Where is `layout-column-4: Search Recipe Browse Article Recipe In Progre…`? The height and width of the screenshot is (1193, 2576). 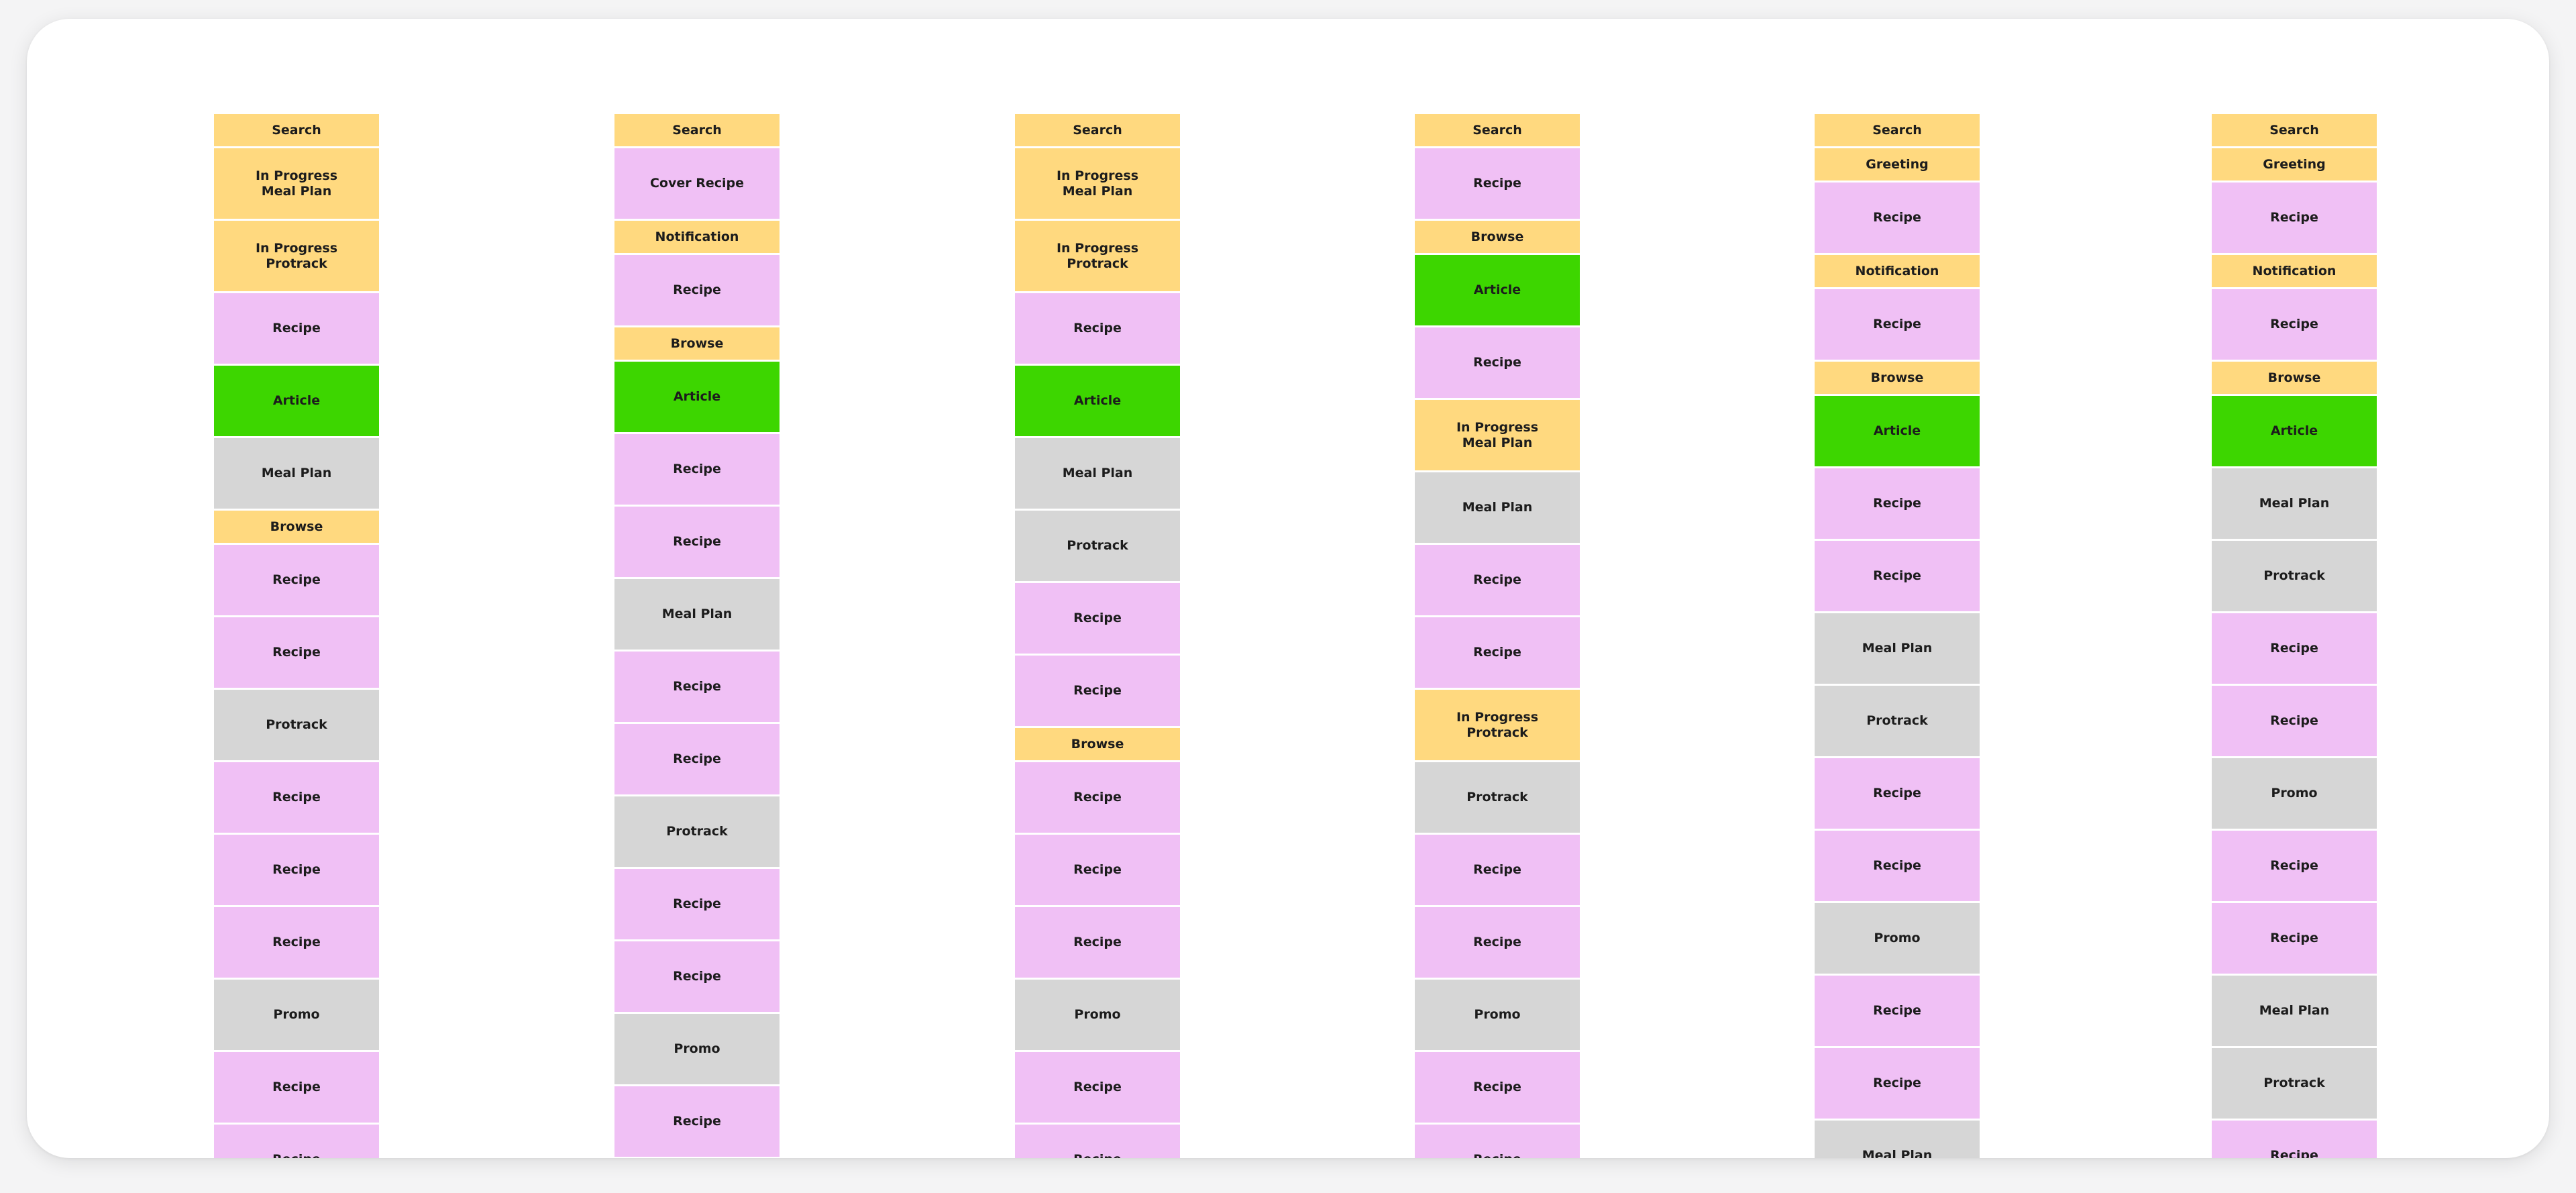 layout-column-4: Search Recipe Browse Article Recipe In Progre… is located at coordinates (1497, 636).